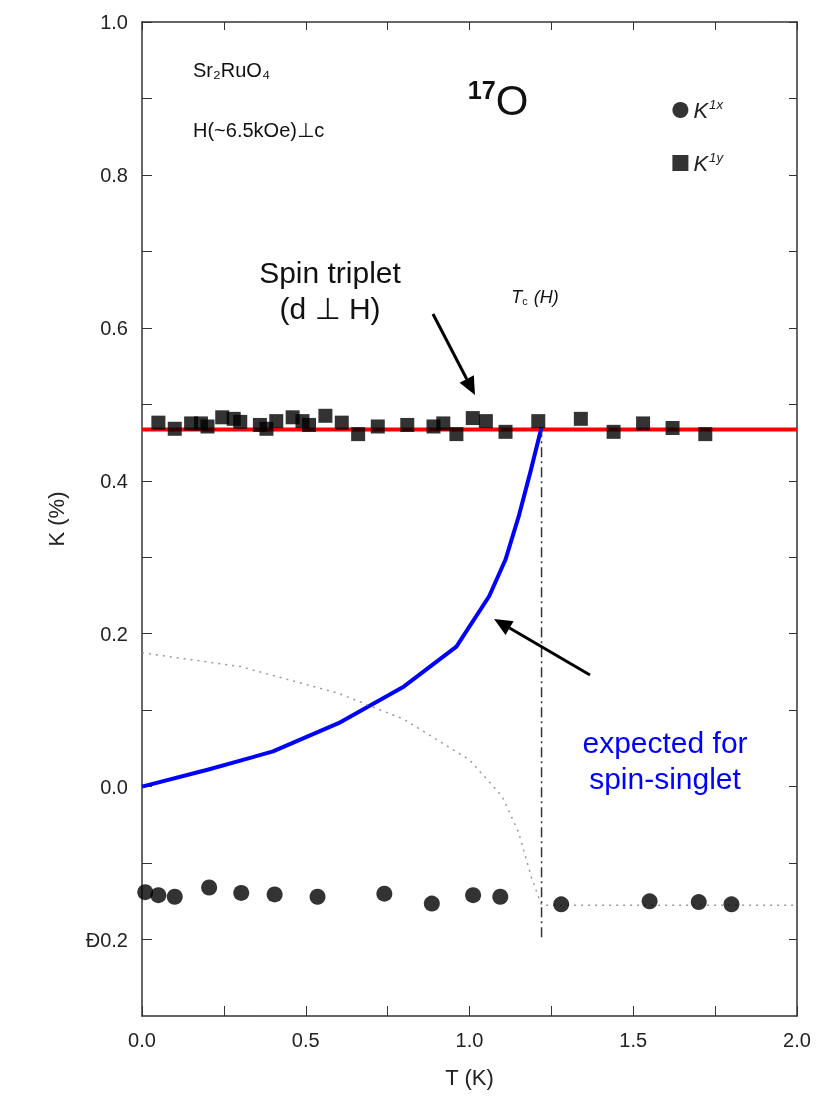 Image resolution: width=836 pixels, height=1118 pixels. I want to click on x-tick-label: 2.0, so click(797, 1040).